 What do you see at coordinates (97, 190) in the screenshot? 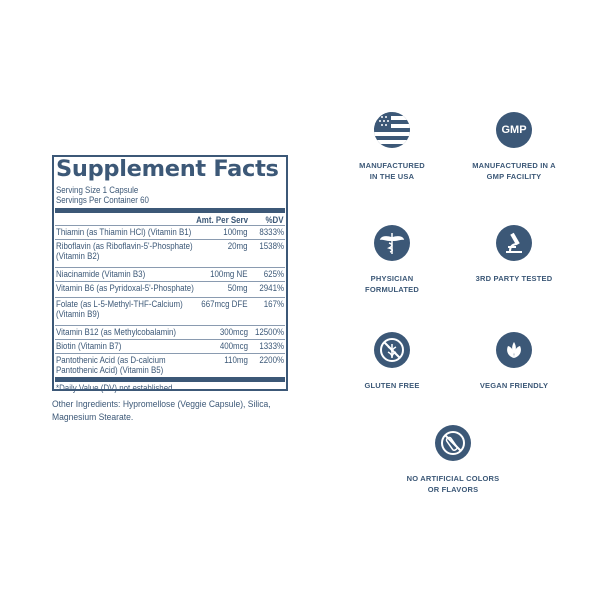
I see `serving-size: Serving Size 1 Capsule` at bounding box center [97, 190].